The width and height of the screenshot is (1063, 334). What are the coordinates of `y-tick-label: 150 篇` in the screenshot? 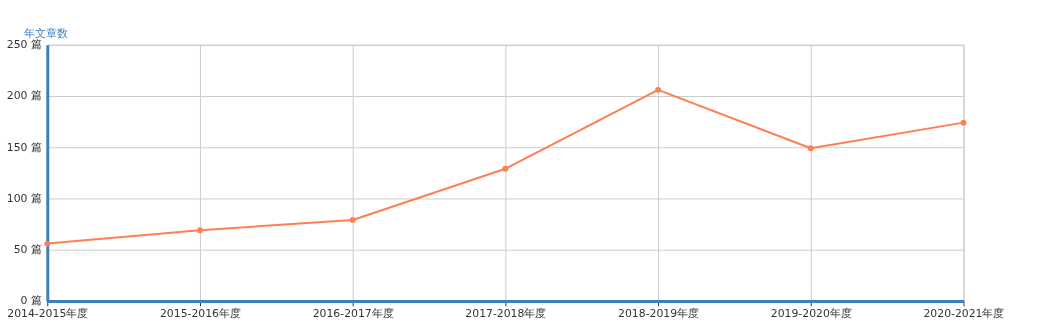 It's located at (24, 147).